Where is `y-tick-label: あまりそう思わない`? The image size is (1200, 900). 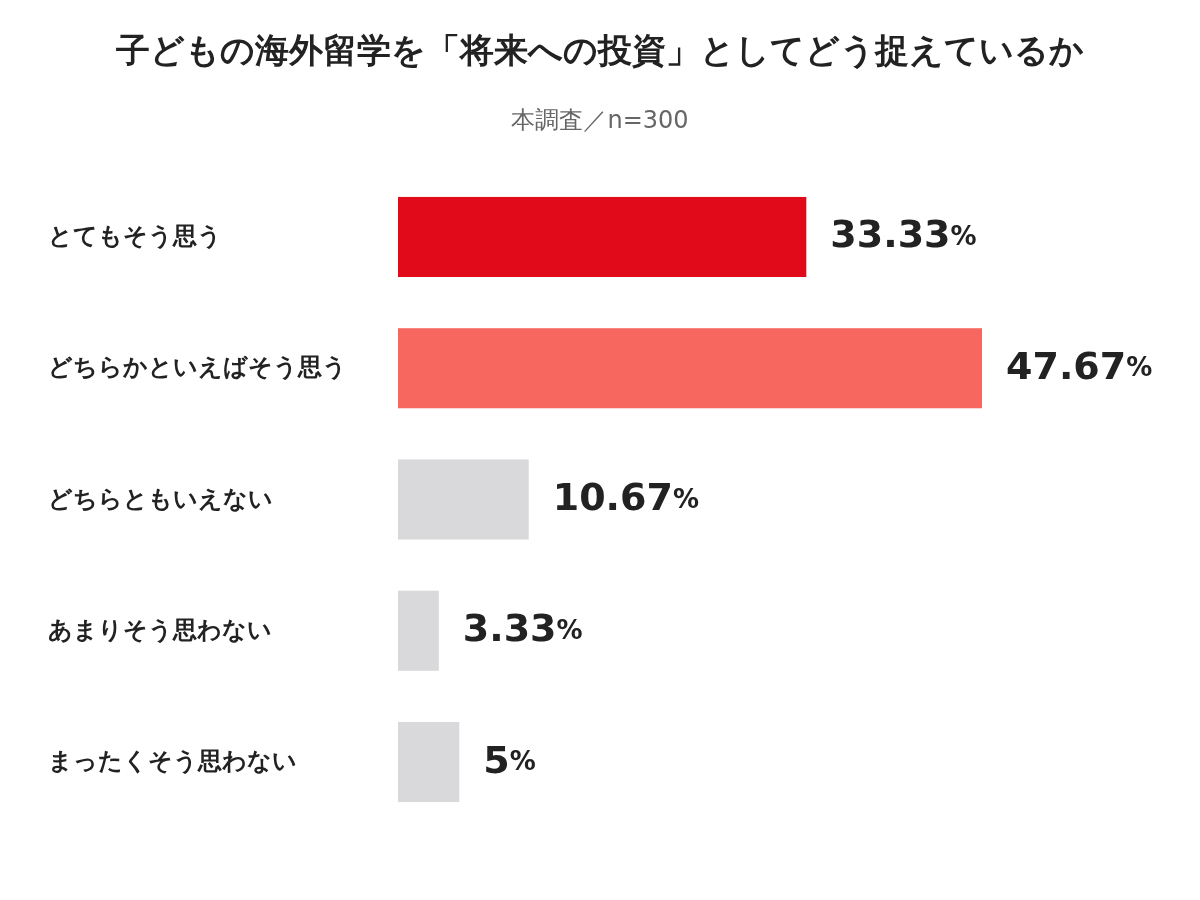
y-tick-label: あまりそう思わない is located at coordinates (160, 629).